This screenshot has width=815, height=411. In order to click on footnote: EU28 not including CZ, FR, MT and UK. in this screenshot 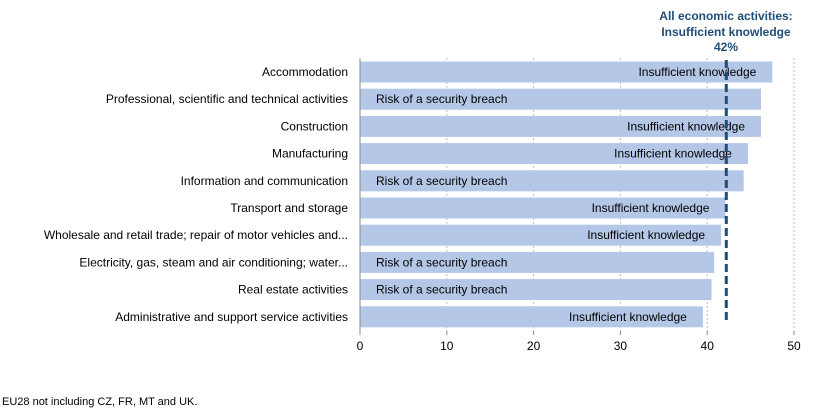, I will do `click(100, 402)`.